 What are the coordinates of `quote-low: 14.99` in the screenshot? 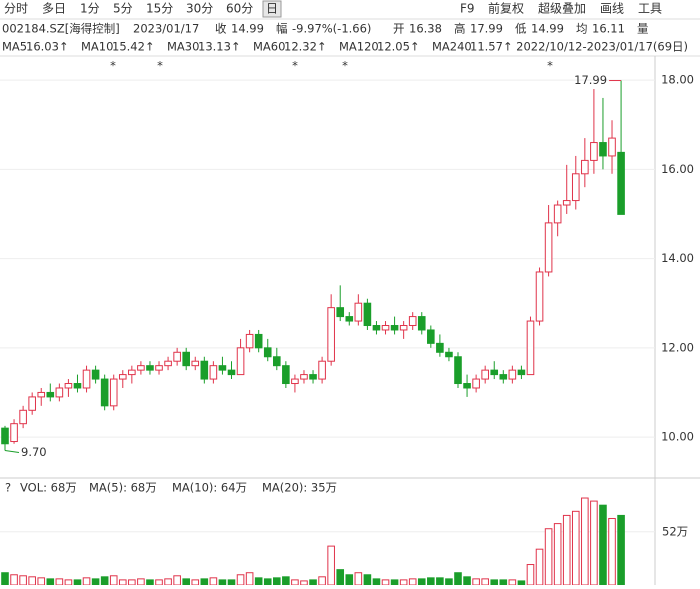 It's located at (547, 29).